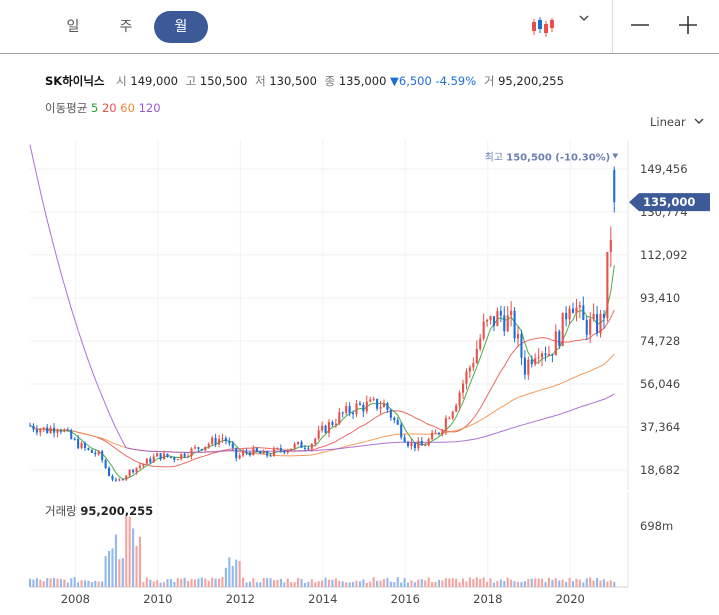 Image resolution: width=719 pixels, height=615 pixels. Describe the element at coordinates (677, 122) in the screenshot. I see `scale-mode-button: Linear` at that location.